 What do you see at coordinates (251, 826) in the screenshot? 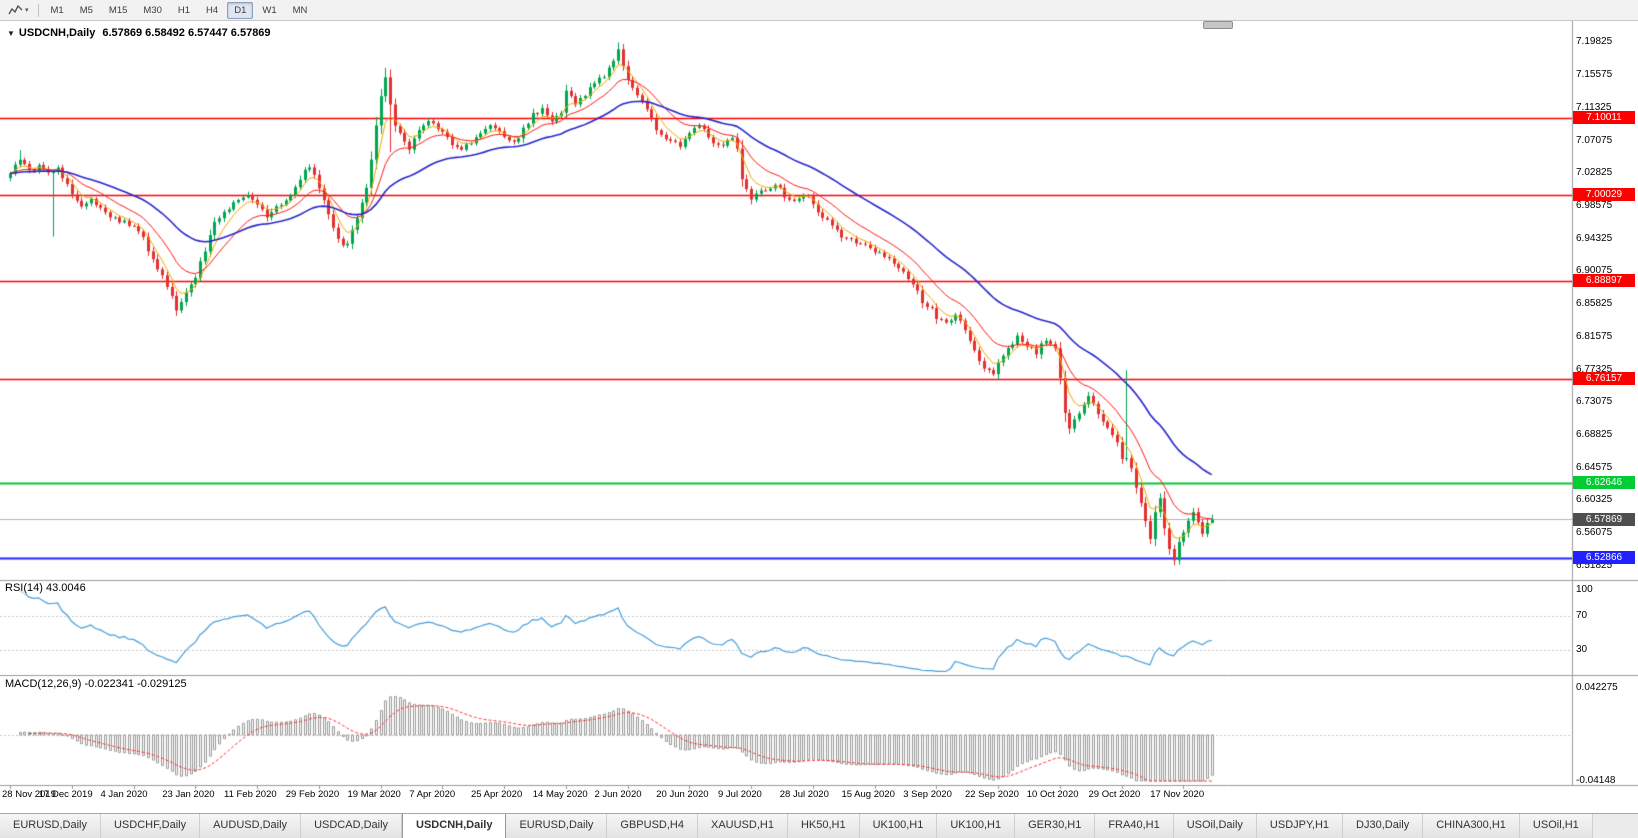
I see `chart-tab-audusd-daily: AUDUSD,Daily` at bounding box center [251, 826].